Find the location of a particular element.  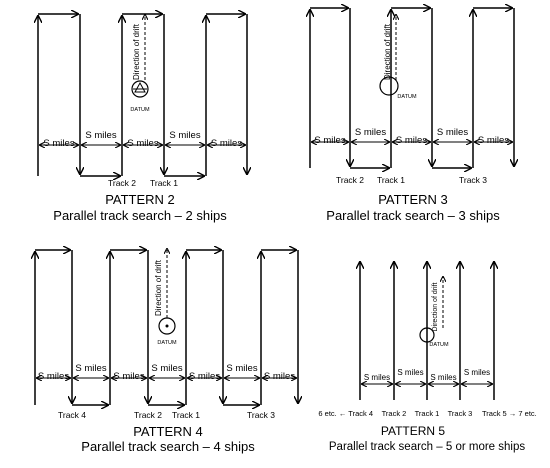

pattern-3-drift-label: Direction of drift is located at coordinates (387, 51).